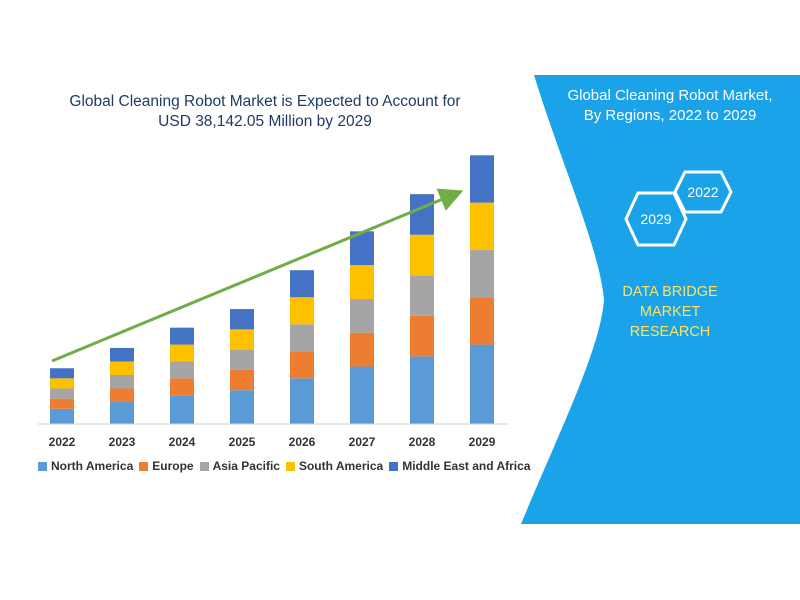 This screenshot has height=600, width=800. Describe the element at coordinates (302, 442) in the screenshot. I see `x-tick-label-2026: 2026` at that location.